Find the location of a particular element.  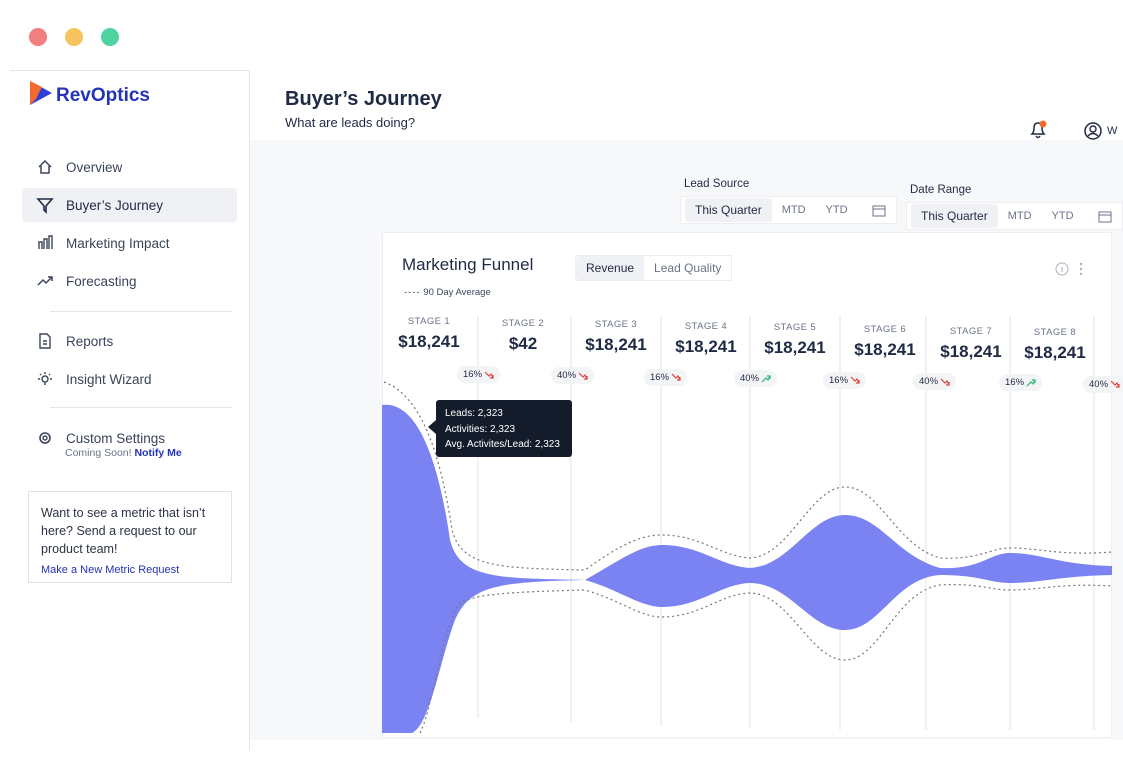

stage: STAGE 2 $42 is located at coordinates (523, 336).